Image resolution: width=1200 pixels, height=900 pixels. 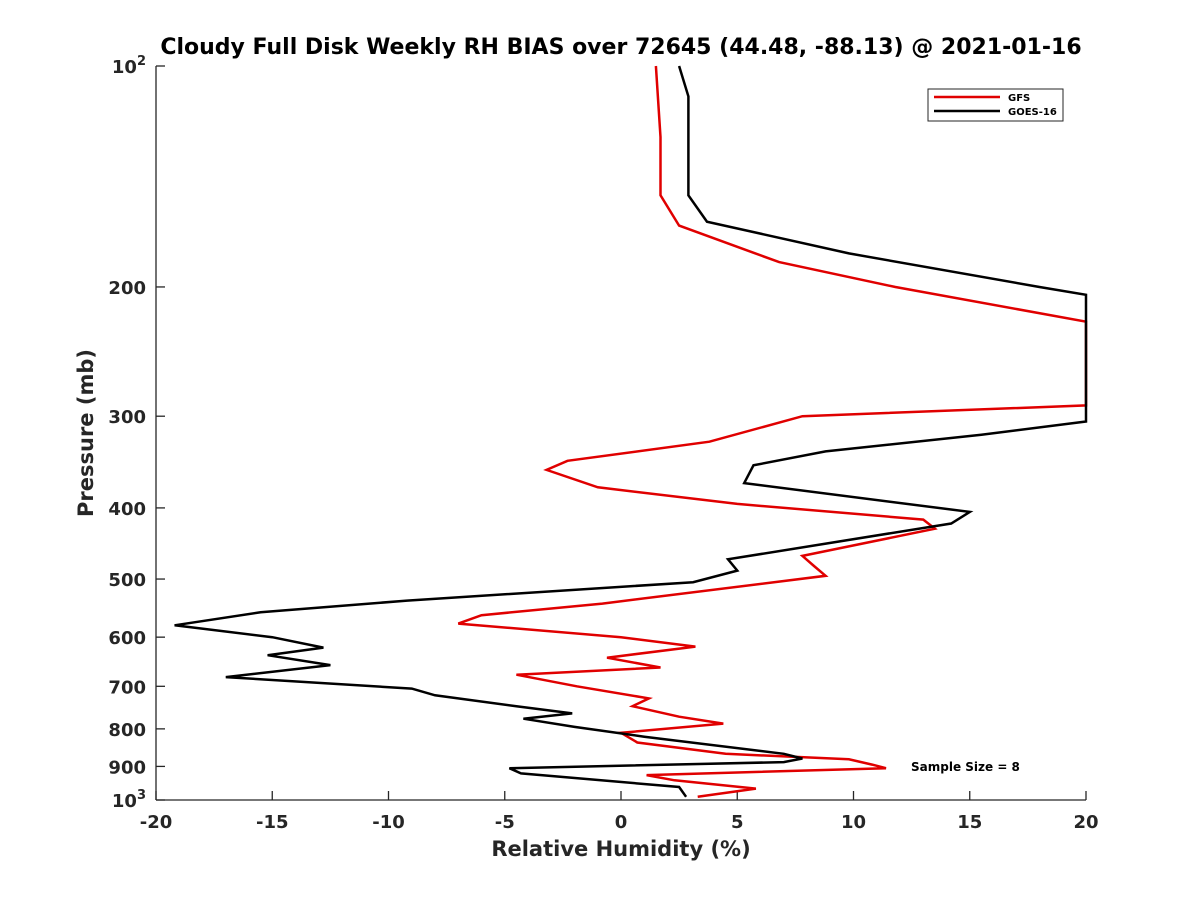 I want to click on y-tick-label: 300, so click(x=127, y=417).